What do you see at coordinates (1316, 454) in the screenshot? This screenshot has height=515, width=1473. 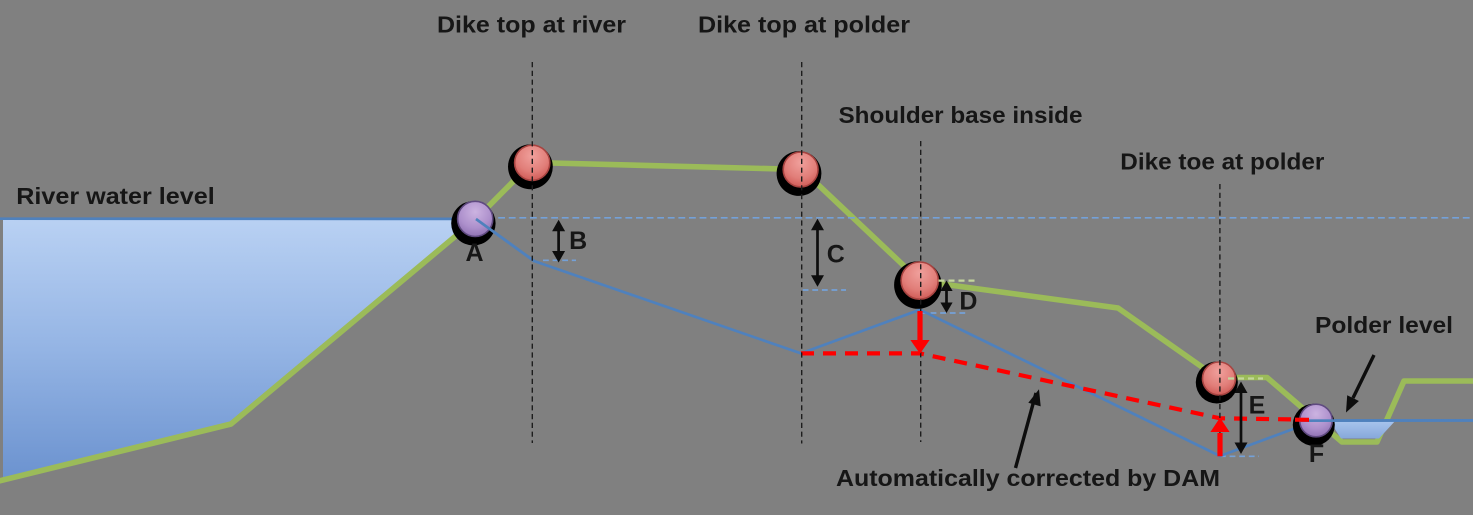 I see `svg-text: F` at bounding box center [1316, 454].